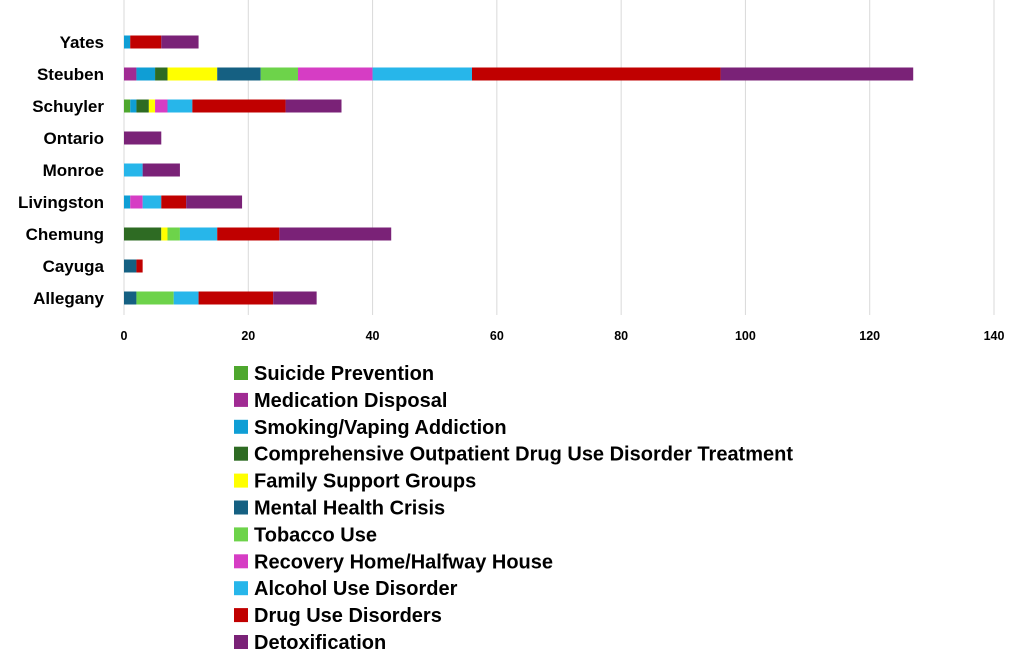  Describe the element at coordinates (745, 336) in the screenshot. I see `x-tick-label: 100` at that location.